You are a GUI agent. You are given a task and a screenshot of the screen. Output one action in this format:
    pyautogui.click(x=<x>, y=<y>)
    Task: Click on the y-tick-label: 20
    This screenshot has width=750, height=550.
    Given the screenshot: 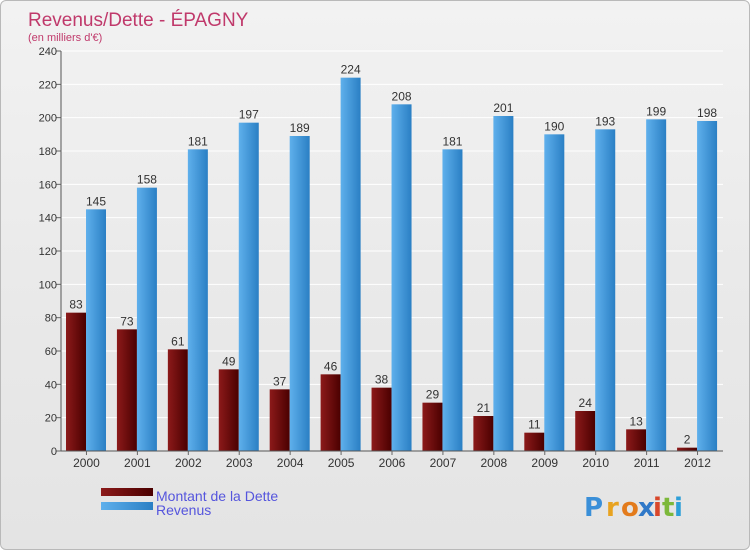 What is the action you would take?
    pyautogui.click(x=51, y=419)
    